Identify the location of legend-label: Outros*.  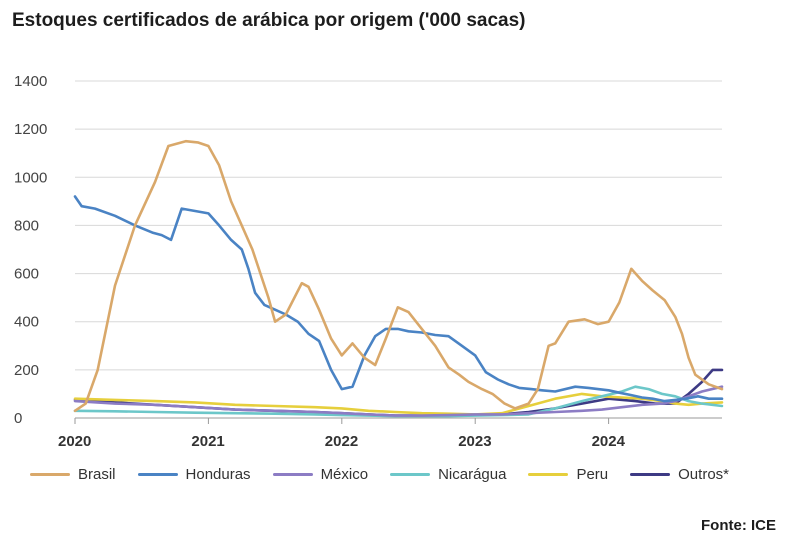
(703, 474).